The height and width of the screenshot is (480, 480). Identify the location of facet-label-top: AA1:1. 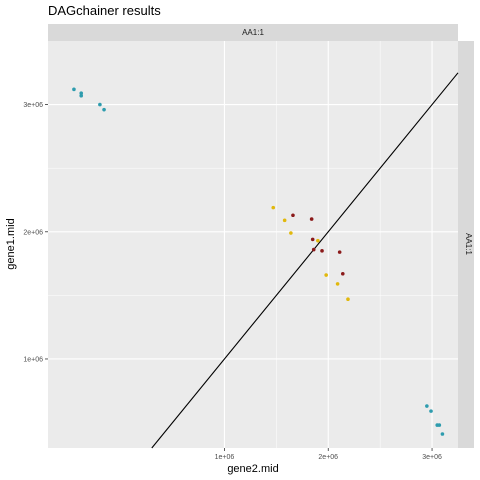
(253, 32).